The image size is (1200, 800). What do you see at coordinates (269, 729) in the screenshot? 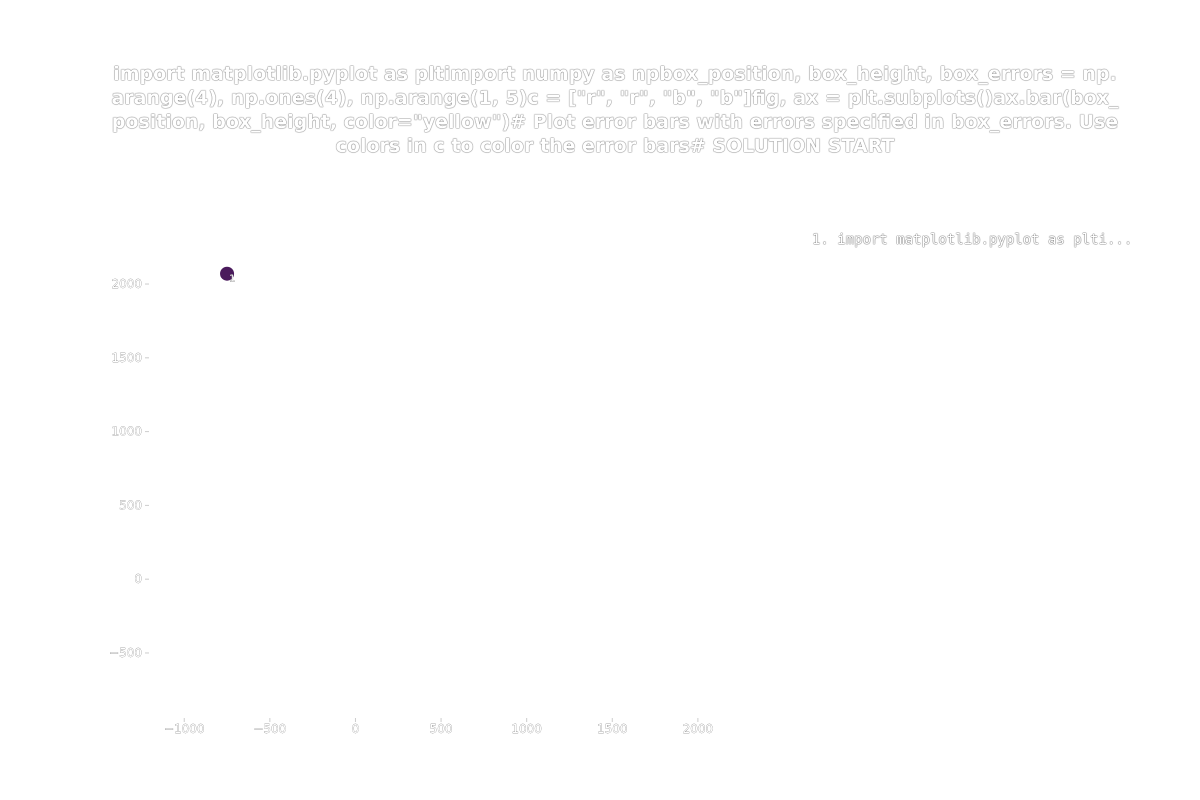
I see `x-tick-label: −500` at bounding box center [269, 729].